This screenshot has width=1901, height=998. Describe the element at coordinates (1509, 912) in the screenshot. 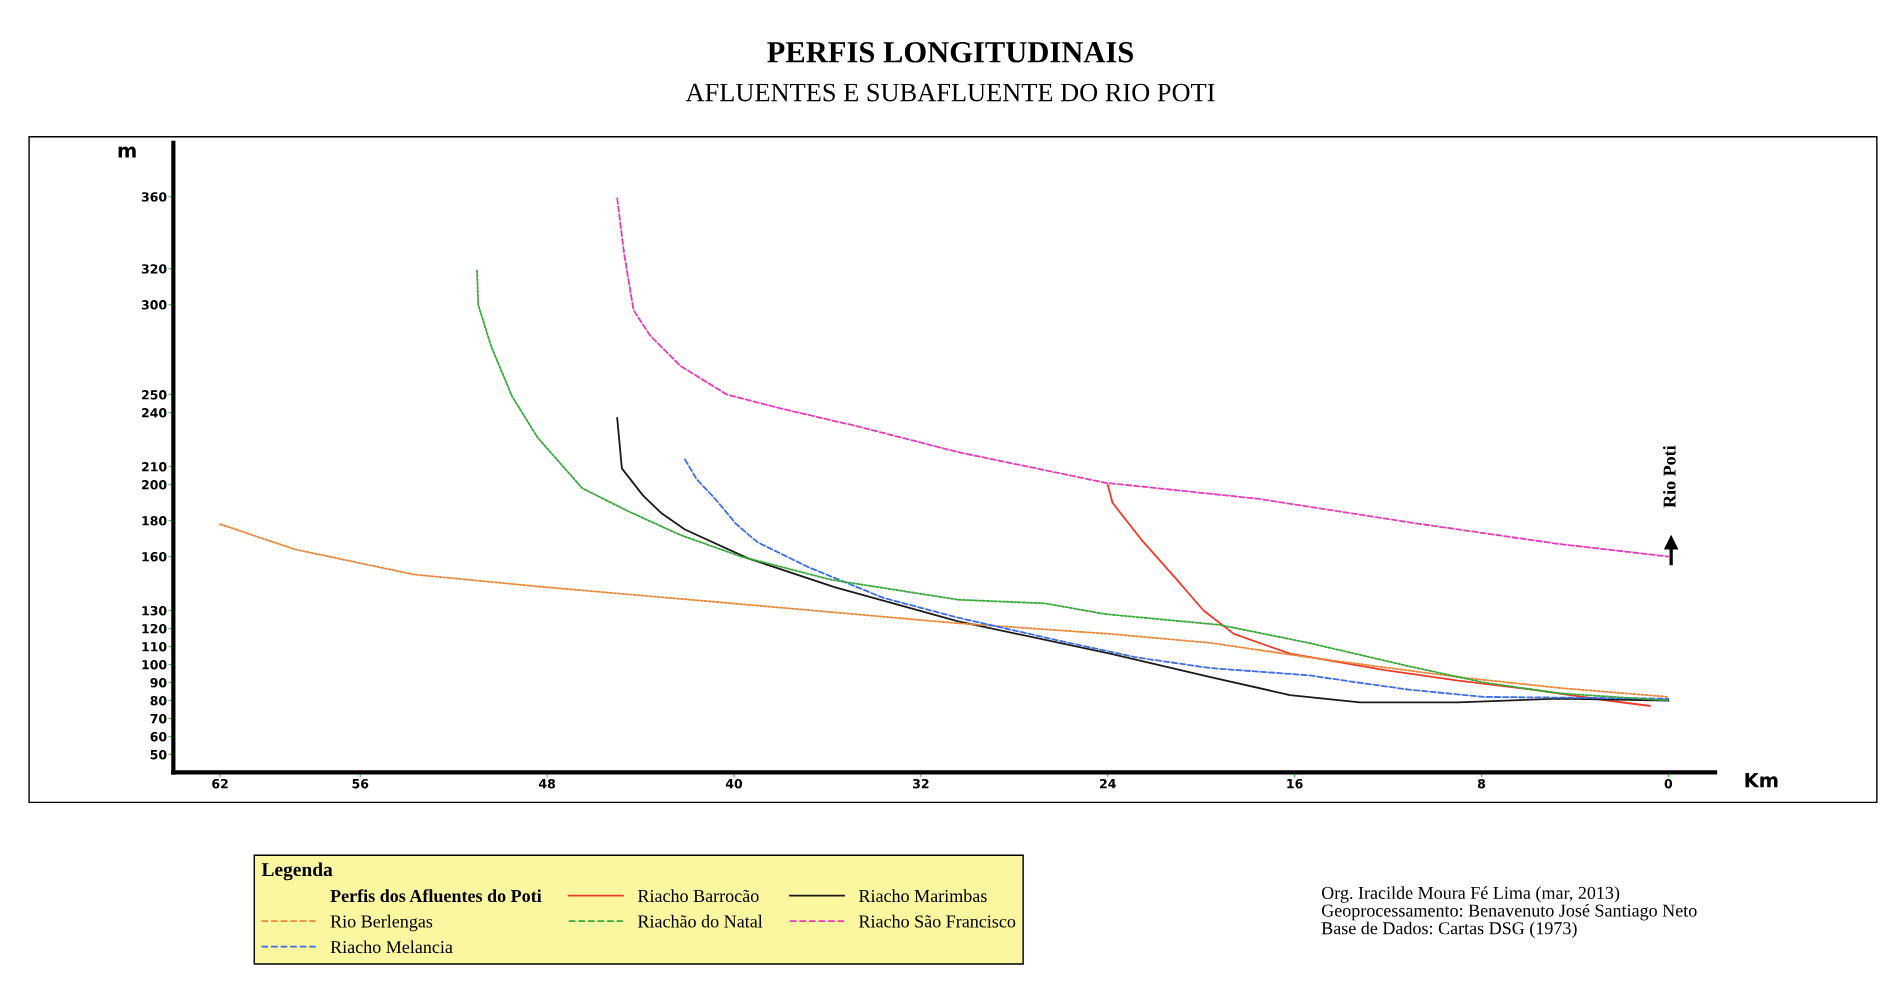

I see `text: Geoprocessamento: Benavenuto José Santiago Neto` at that location.